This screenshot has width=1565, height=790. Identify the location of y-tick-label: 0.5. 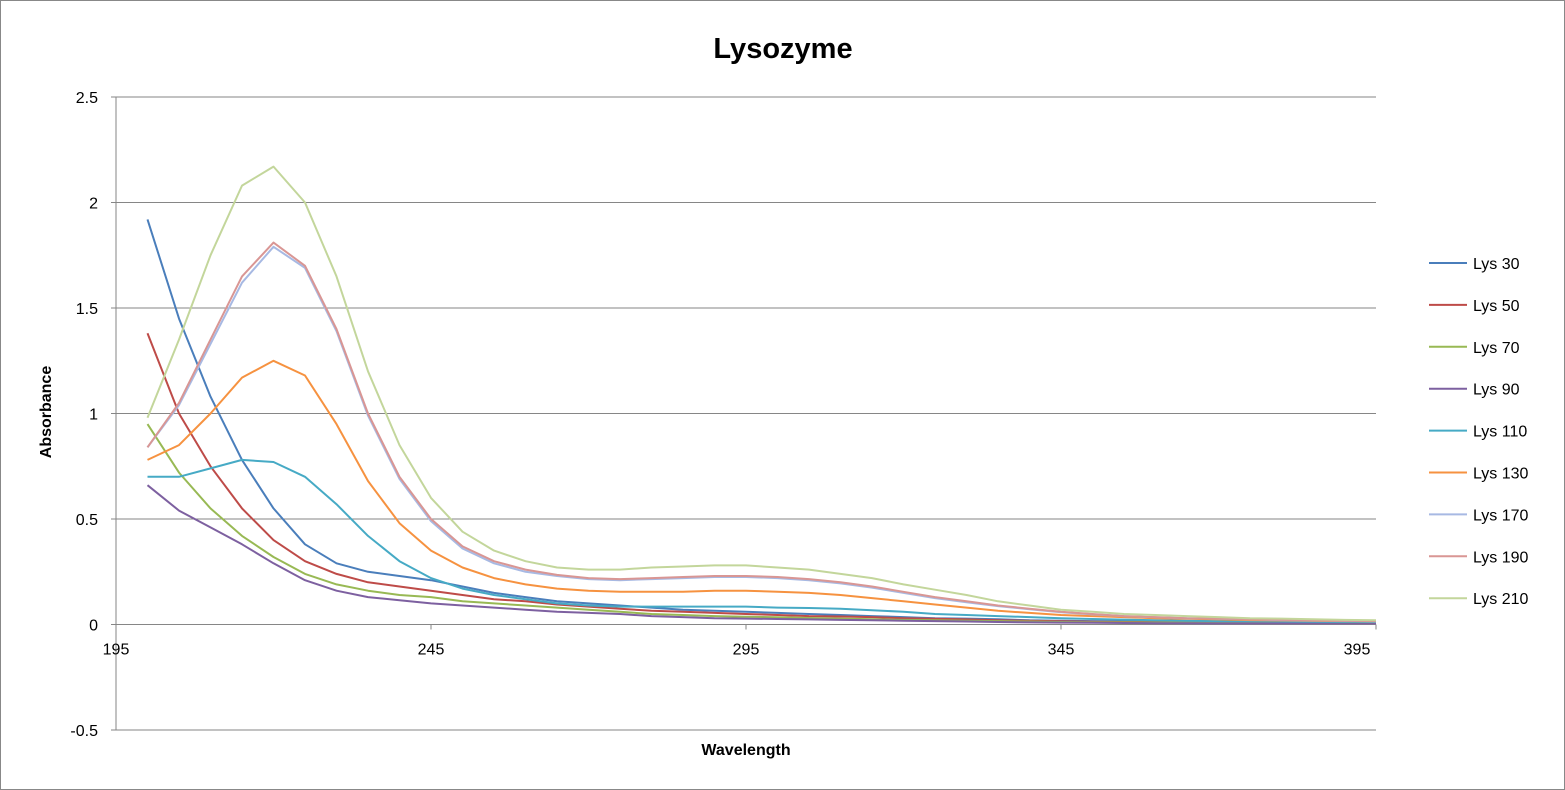
(87, 520).